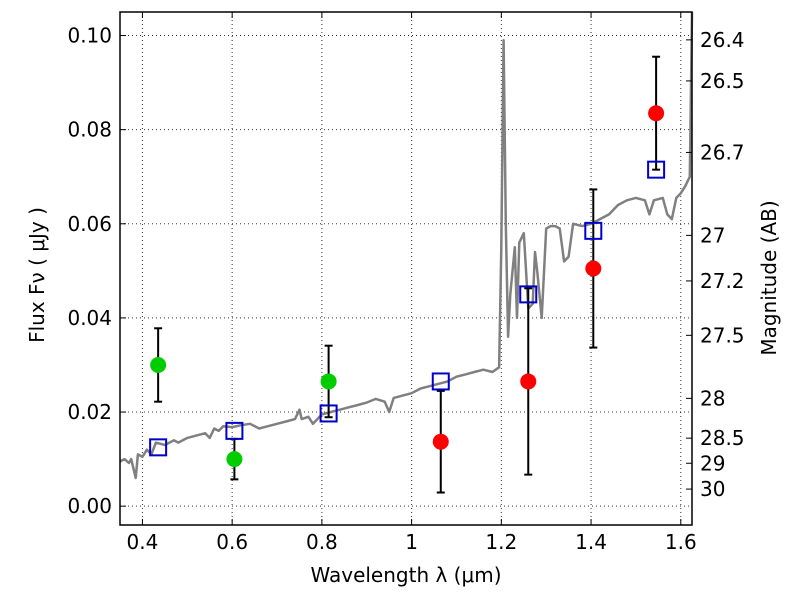  I want to click on x-tick-label: 1.2, so click(501, 542).